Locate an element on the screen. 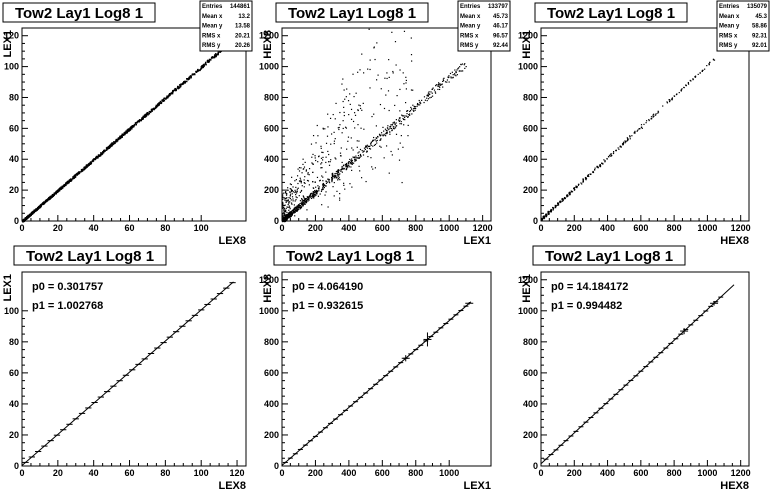 The width and height of the screenshot is (776, 492). y-axis-label: HEX1 is located at coordinates (527, 44).